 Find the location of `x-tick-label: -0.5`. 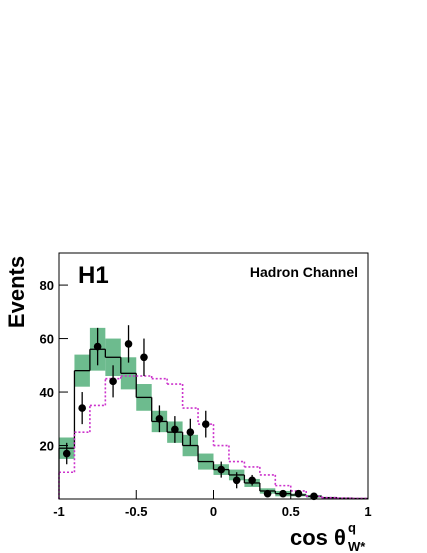

x-tick-label: -0.5 is located at coordinates (136, 511).